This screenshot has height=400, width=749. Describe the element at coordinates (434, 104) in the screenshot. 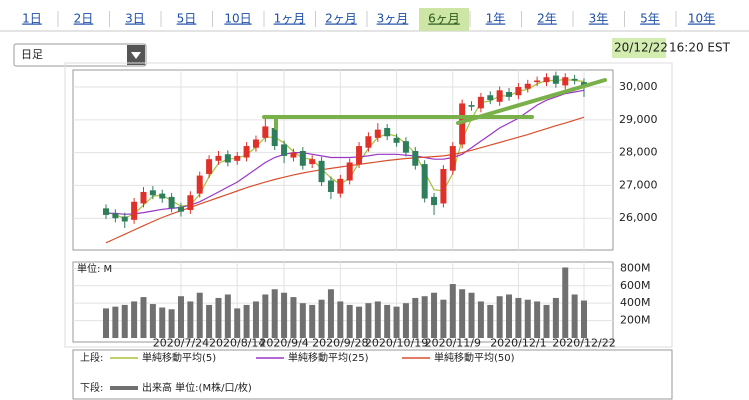

I see `drawn-trendlines` at that location.